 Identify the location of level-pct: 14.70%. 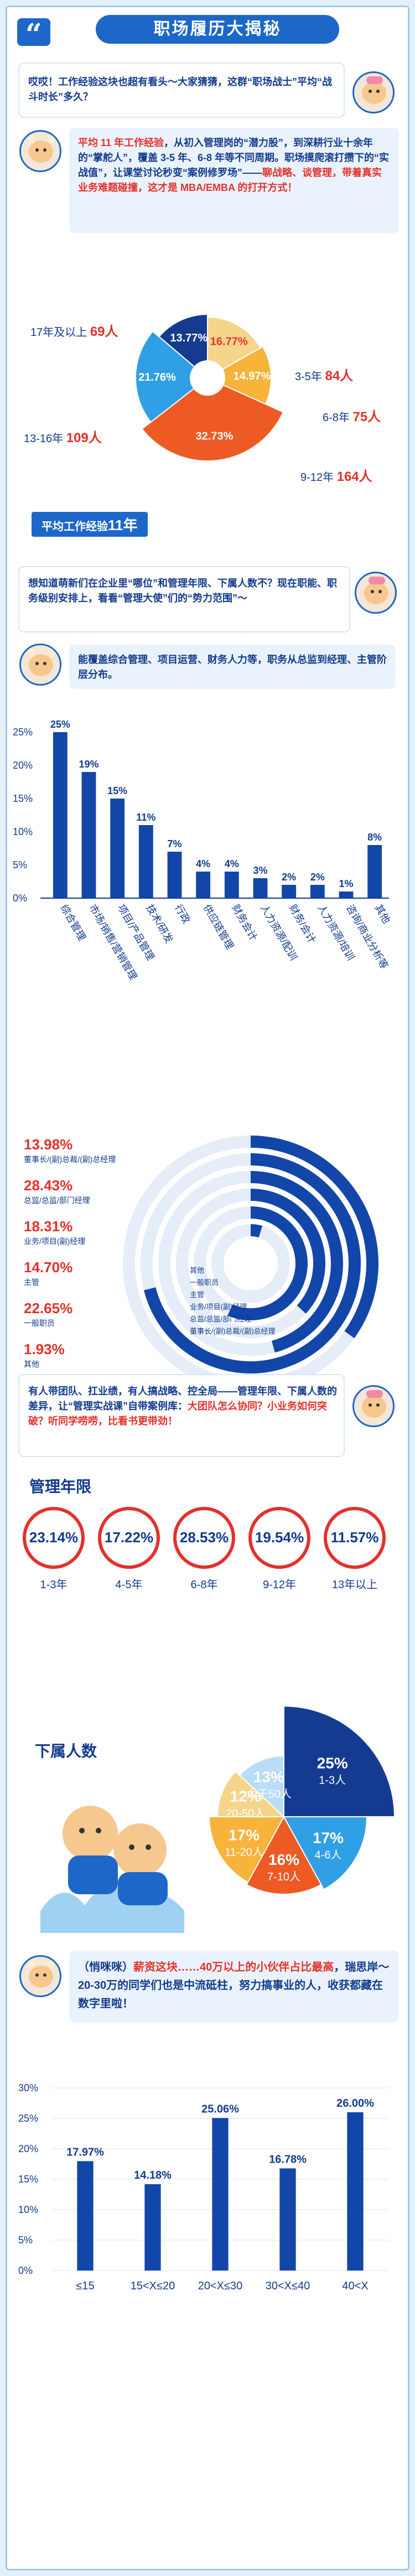
(48, 1267).